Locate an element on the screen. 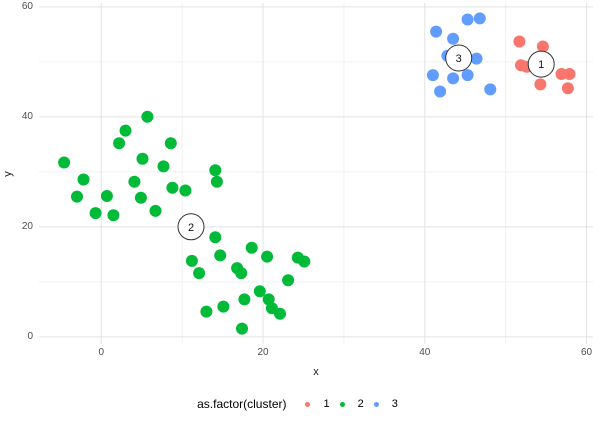 The height and width of the screenshot is (428, 600). cluster-center-label: 1 is located at coordinates (541, 65).